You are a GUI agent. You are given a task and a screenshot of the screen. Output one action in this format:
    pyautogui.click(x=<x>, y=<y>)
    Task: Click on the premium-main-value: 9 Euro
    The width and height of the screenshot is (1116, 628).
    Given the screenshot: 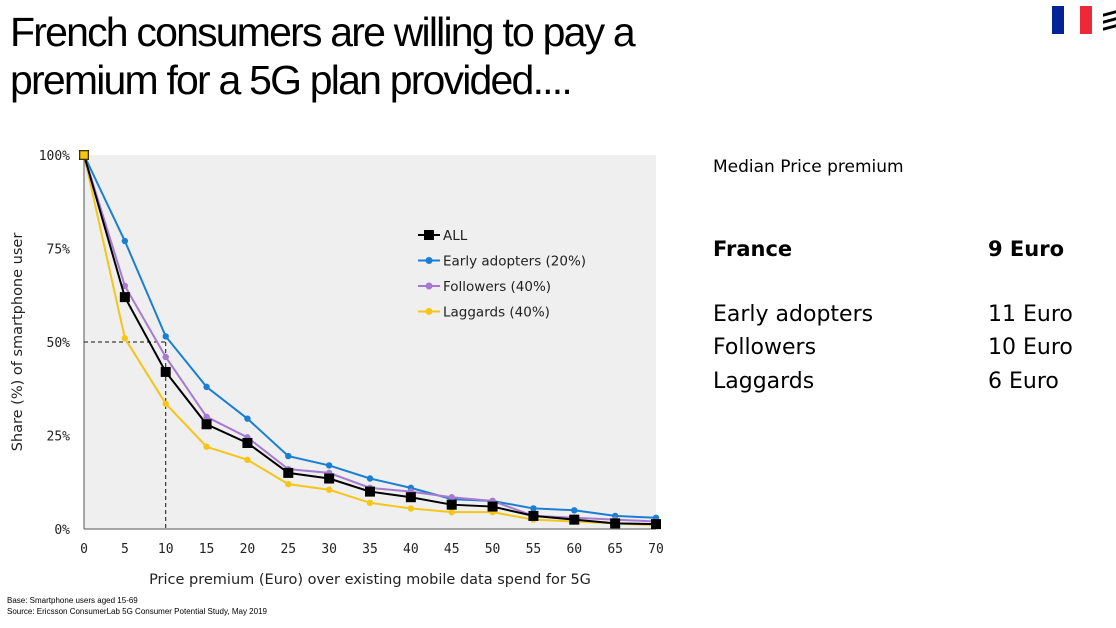 What is the action you would take?
    pyautogui.click(x=1026, y=249)
    